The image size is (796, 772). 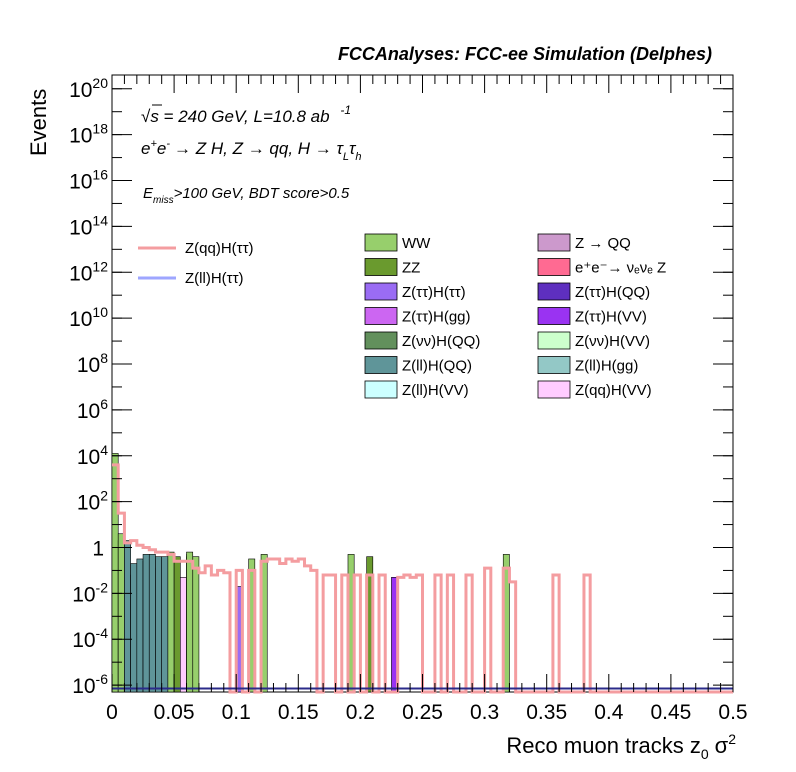 I want to click on legend-bkg-label: Z(νν)H(QQ), so click(x=441, y=341).